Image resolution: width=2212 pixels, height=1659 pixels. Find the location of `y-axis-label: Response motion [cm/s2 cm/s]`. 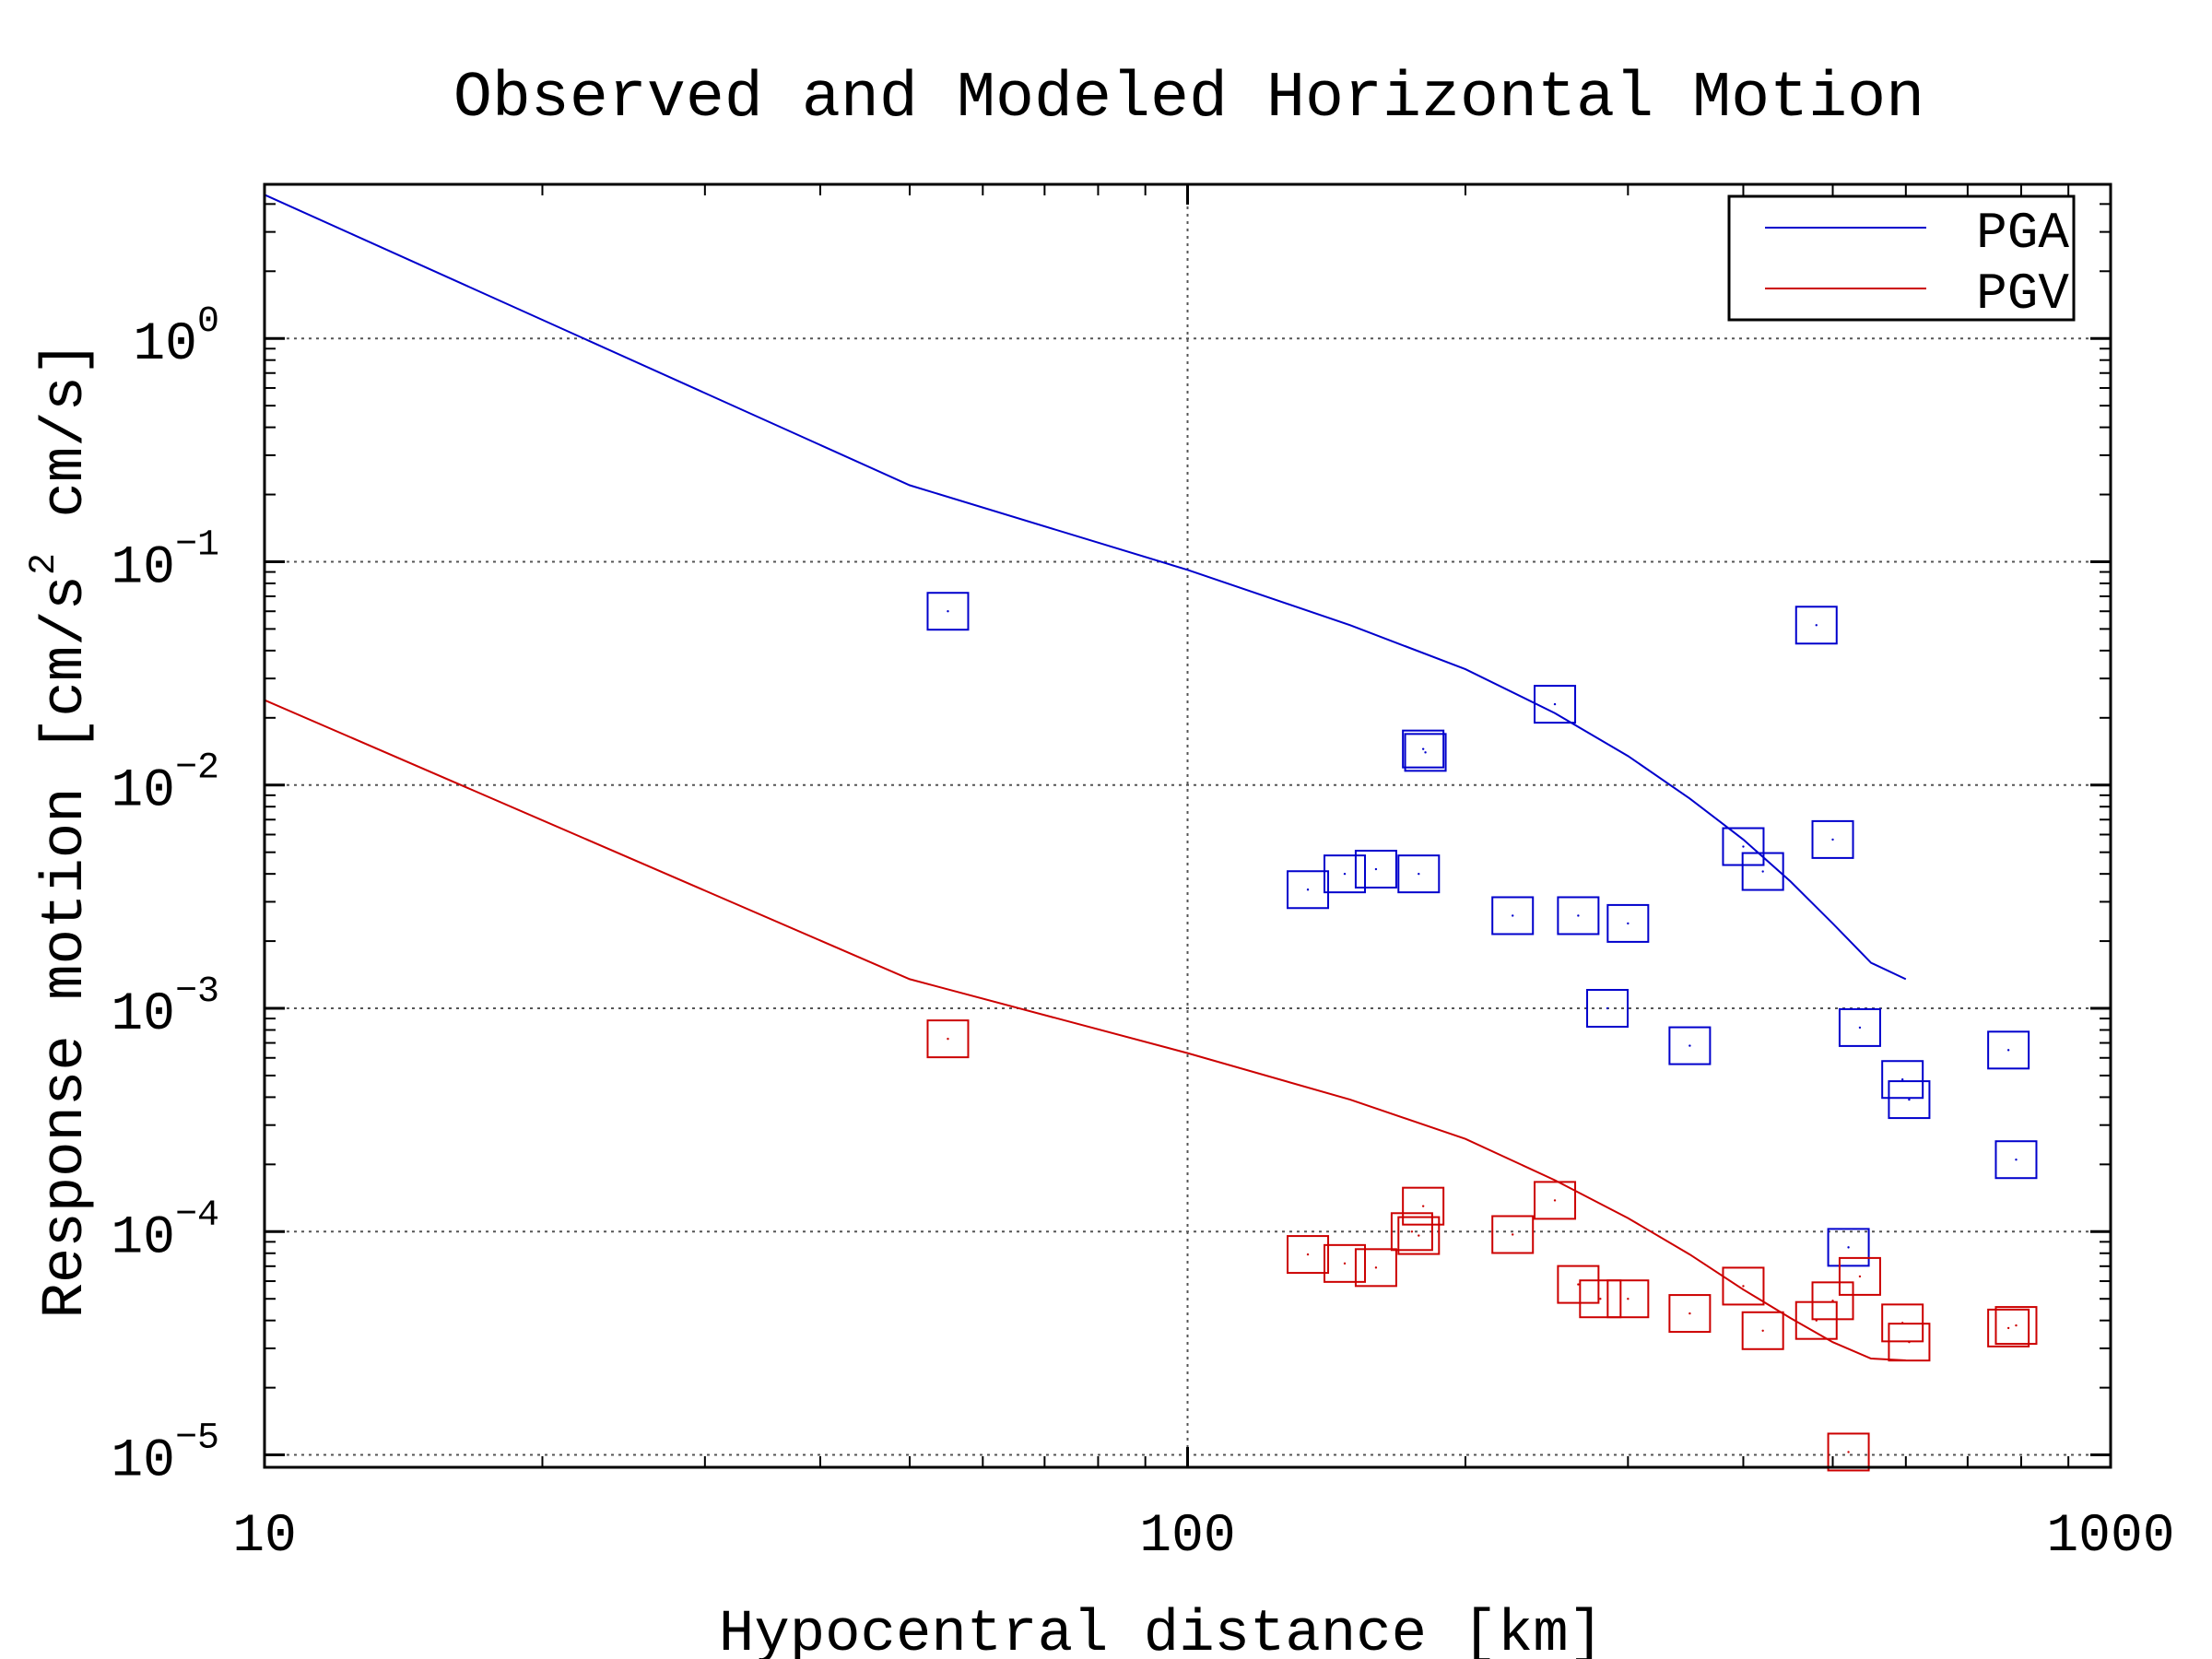

y-axis-label: Response motion [cm/s2 cm/s] is located at coordinates (62, 830).